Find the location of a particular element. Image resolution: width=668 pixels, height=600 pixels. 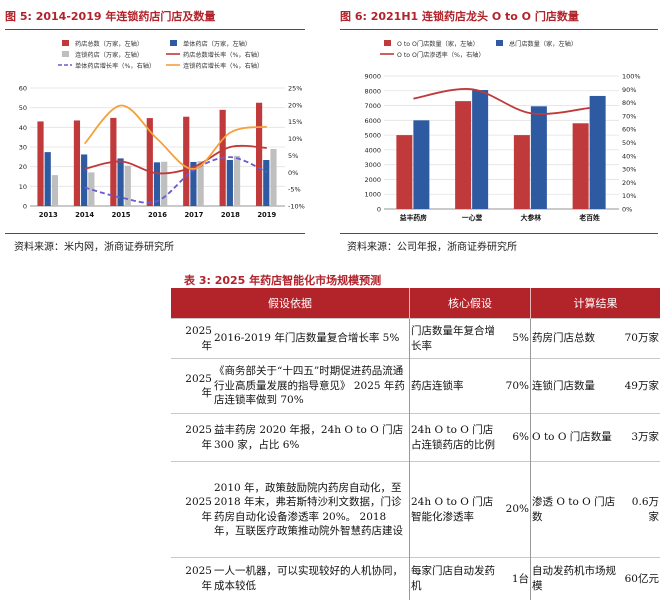

left-tick-label: 10 is located at coordinates (23, 187).